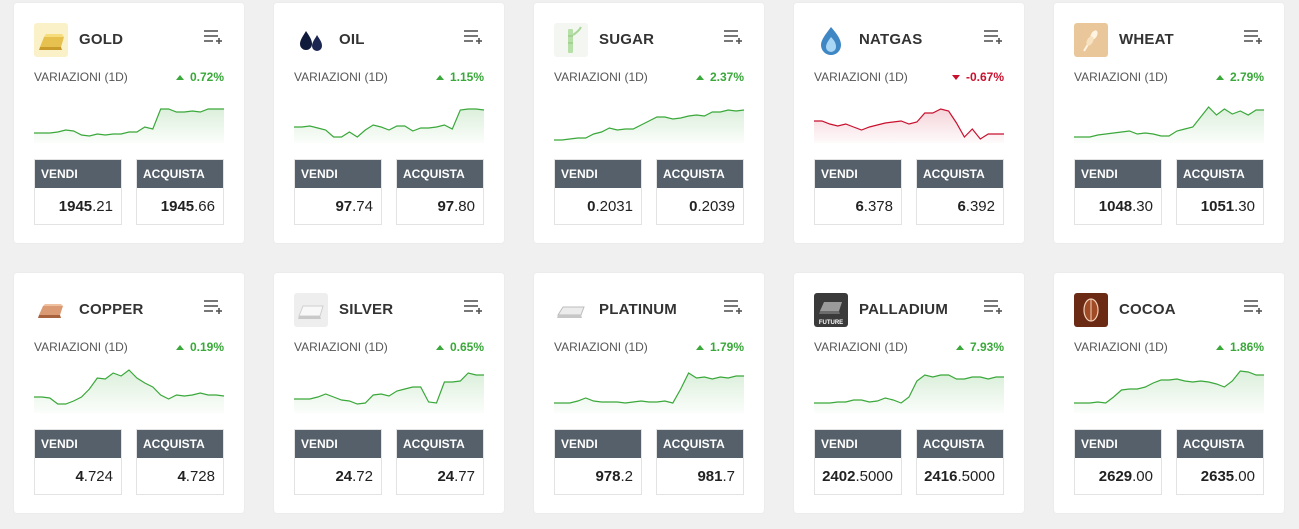 The height and width of the screenshot is (529, 1299). What do you see at coordinates (1118, 462) in the screenshot?
I see `sell-button: VENDI 2629.00` at bounding box center [1118, 462].